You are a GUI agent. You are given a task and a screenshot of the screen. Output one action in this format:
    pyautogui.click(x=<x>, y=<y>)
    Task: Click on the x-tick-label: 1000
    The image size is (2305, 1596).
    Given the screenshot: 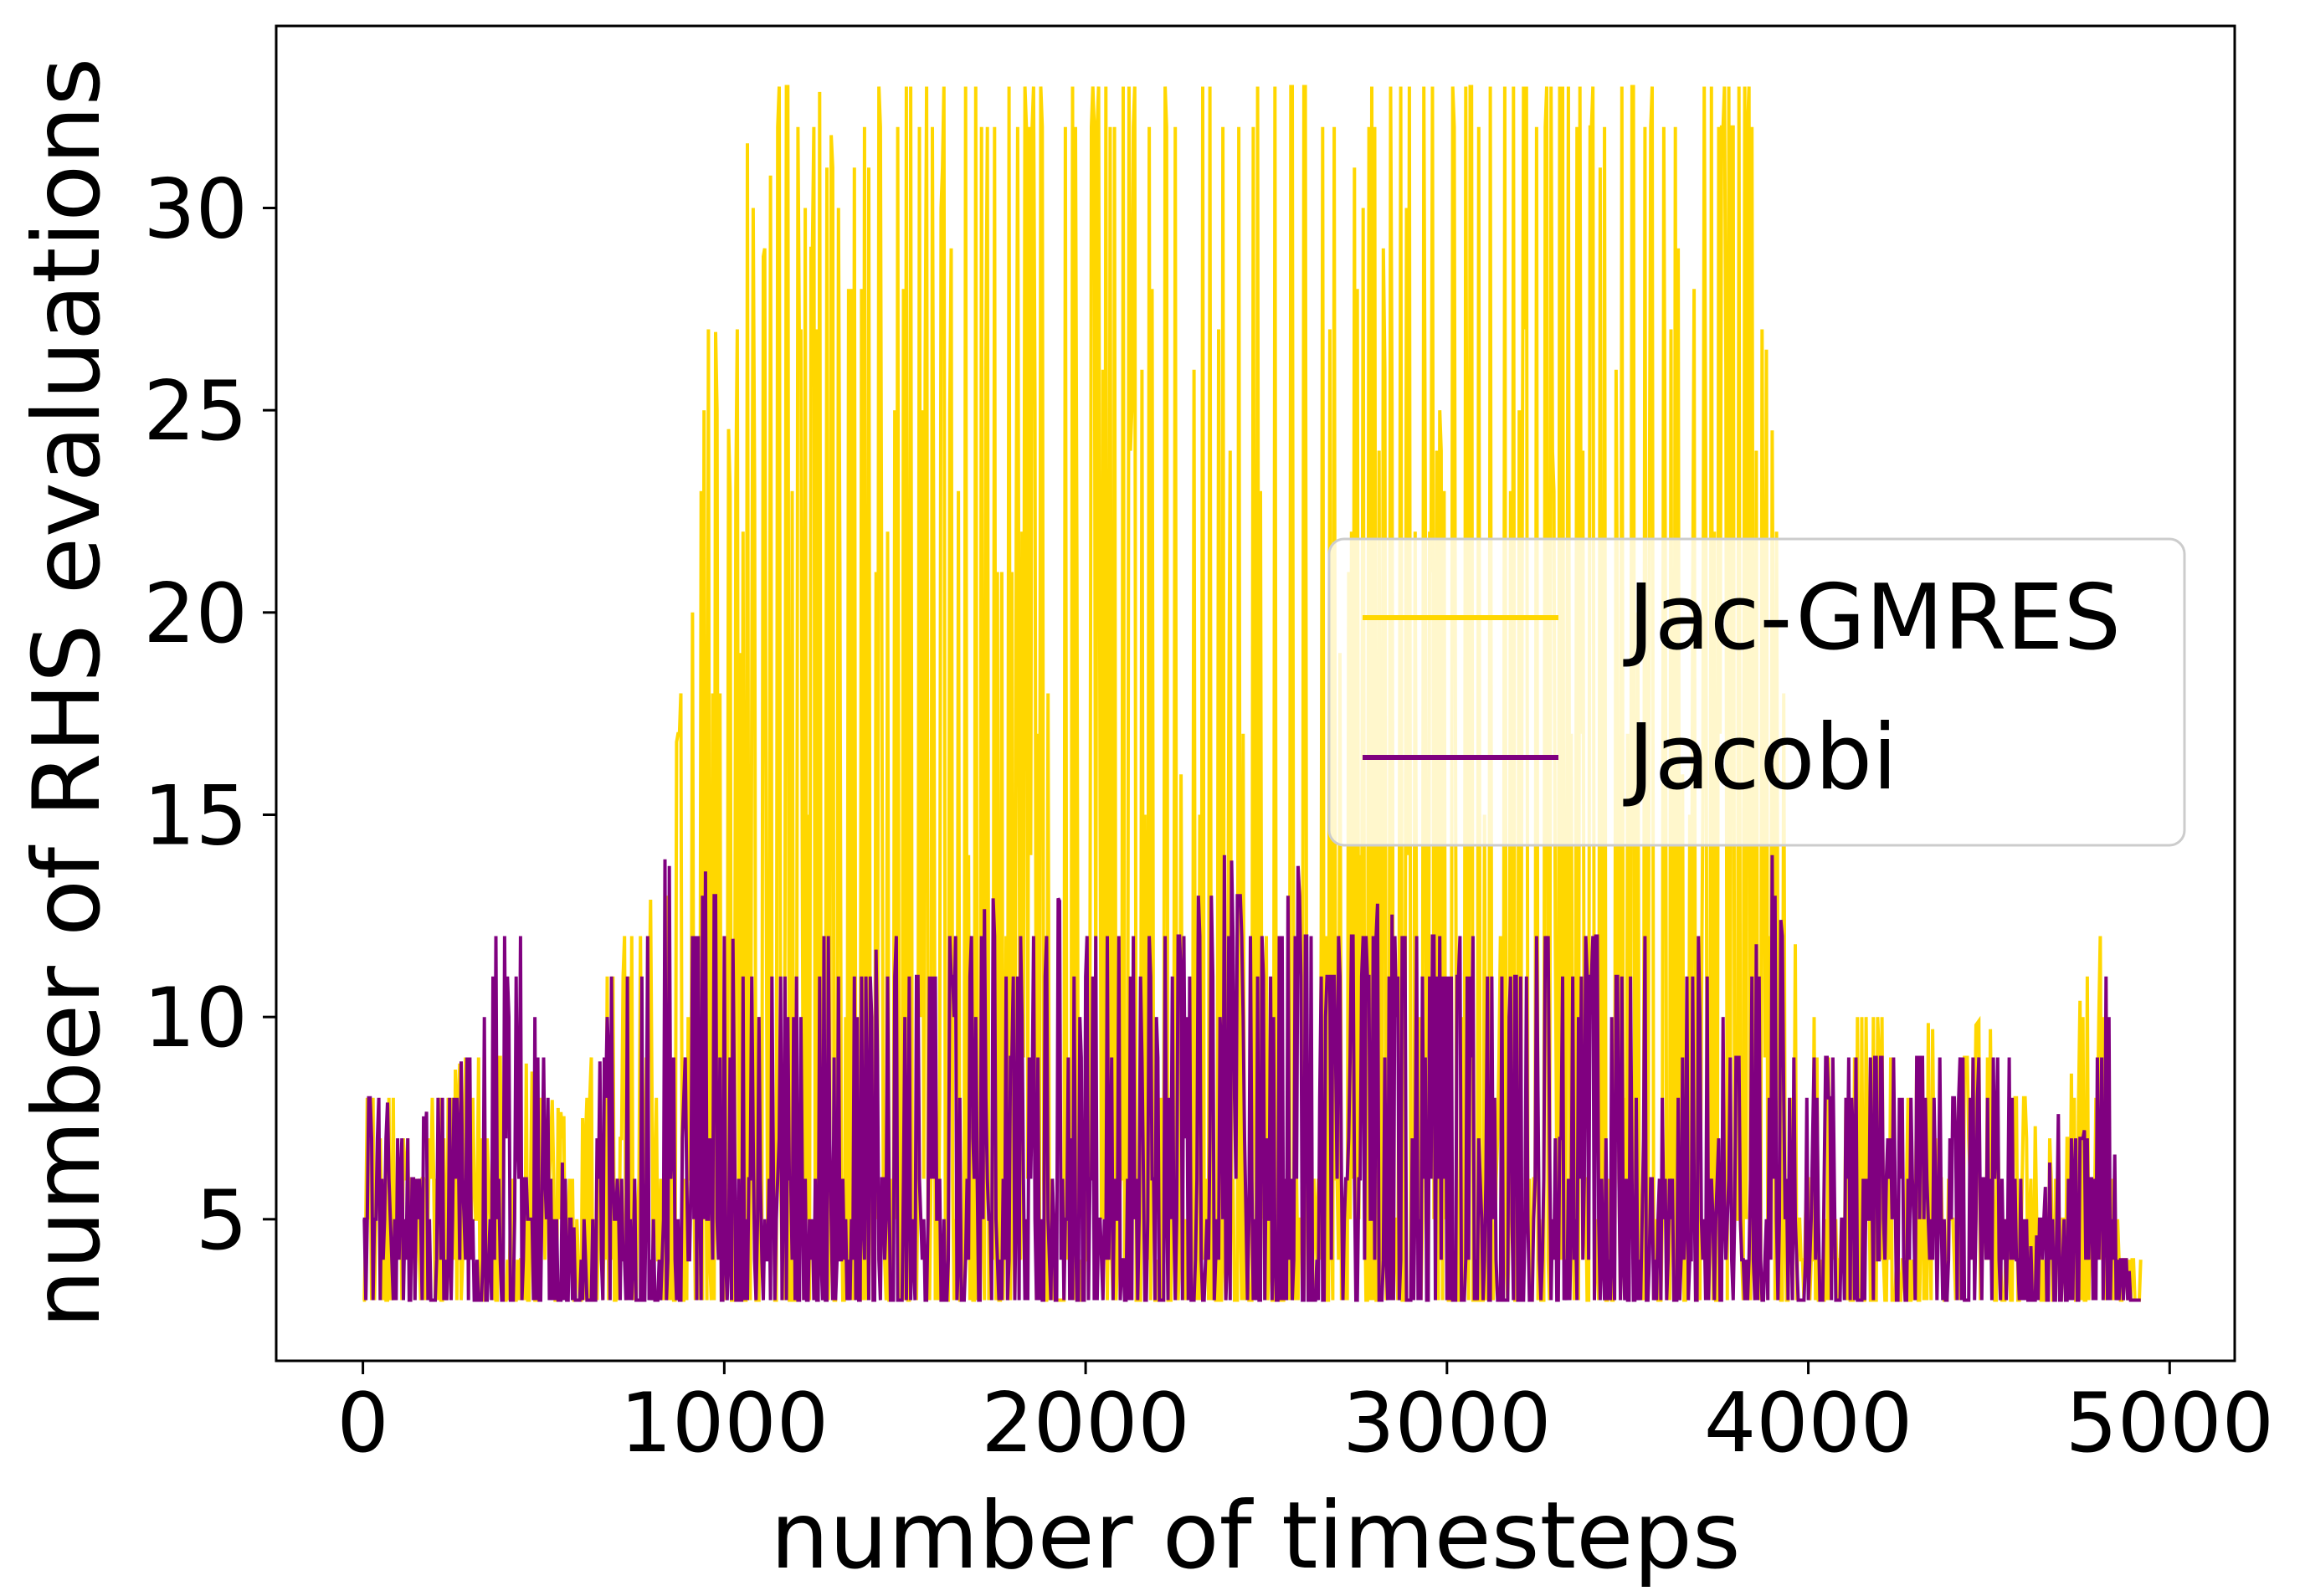 What is the action you would take?
    pyautogui.click(x=724, y=1423)
    